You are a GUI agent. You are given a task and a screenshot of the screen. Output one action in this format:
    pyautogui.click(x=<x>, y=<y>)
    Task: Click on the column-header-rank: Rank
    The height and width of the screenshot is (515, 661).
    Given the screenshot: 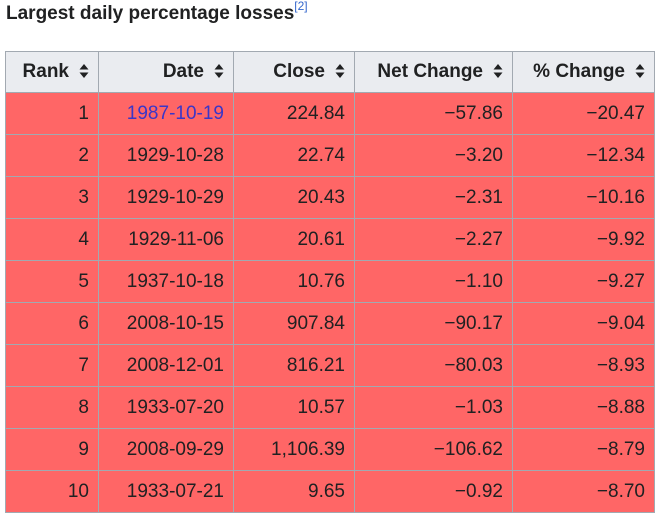 What is the action you would take?
    pyautogui.click(x=52, y=72)
    